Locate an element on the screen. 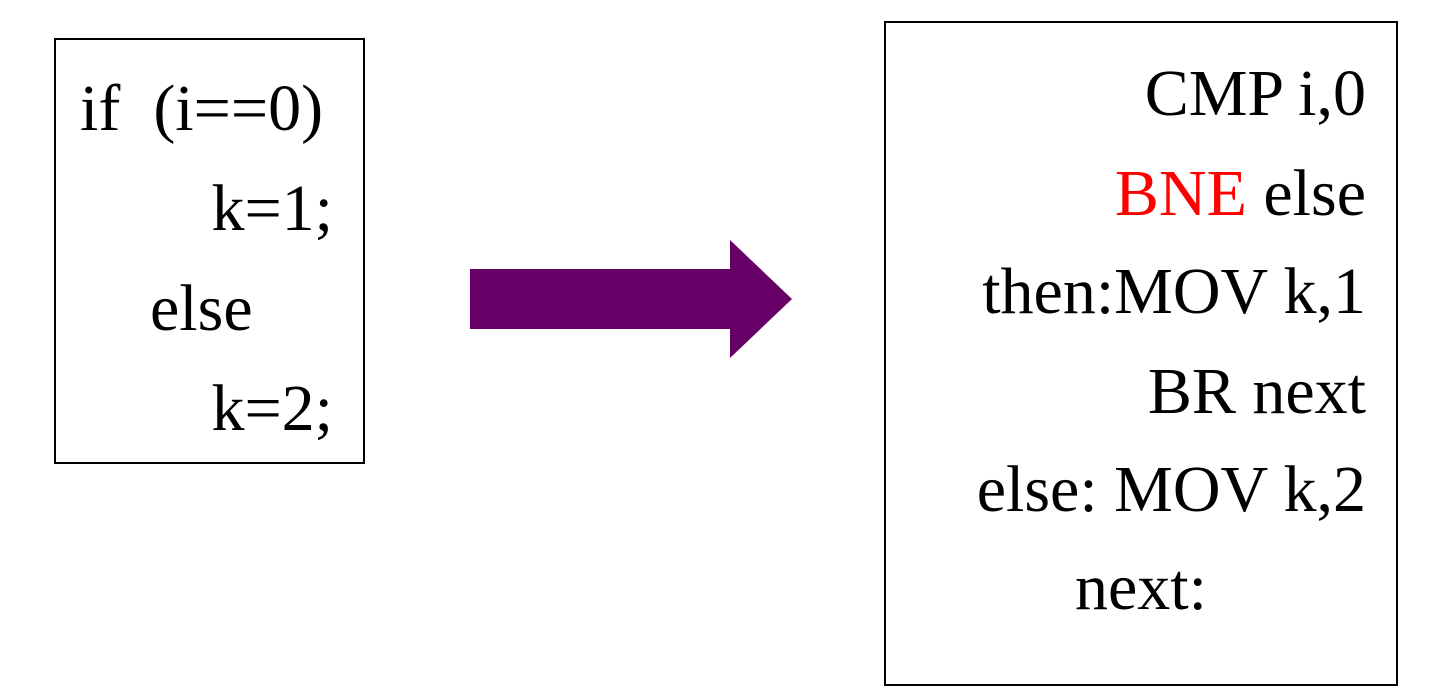 The image size is (1456, 698). source-line-else: else is located at coordinates (201, 308).